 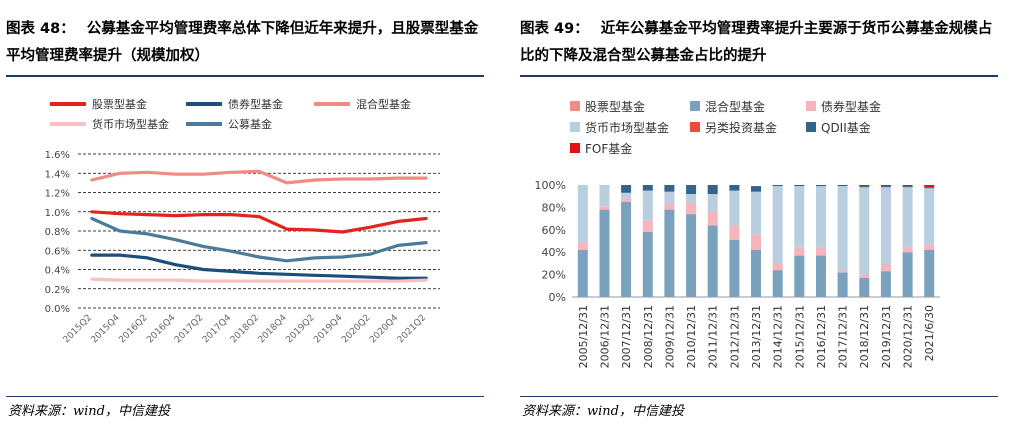 I want to click on y-tick-label: 0.2%, so click(x=57, y=290).